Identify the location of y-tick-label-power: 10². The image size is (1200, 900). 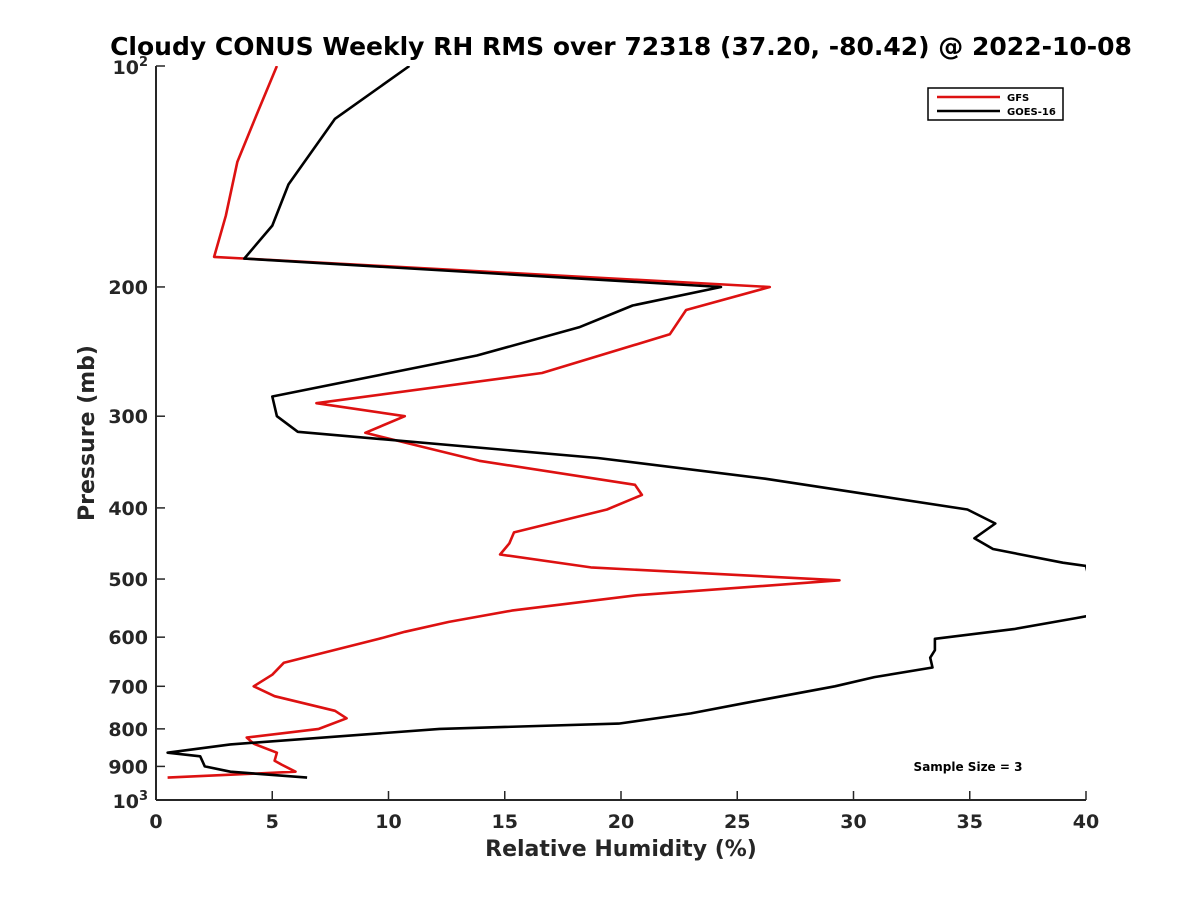
(131, 67).